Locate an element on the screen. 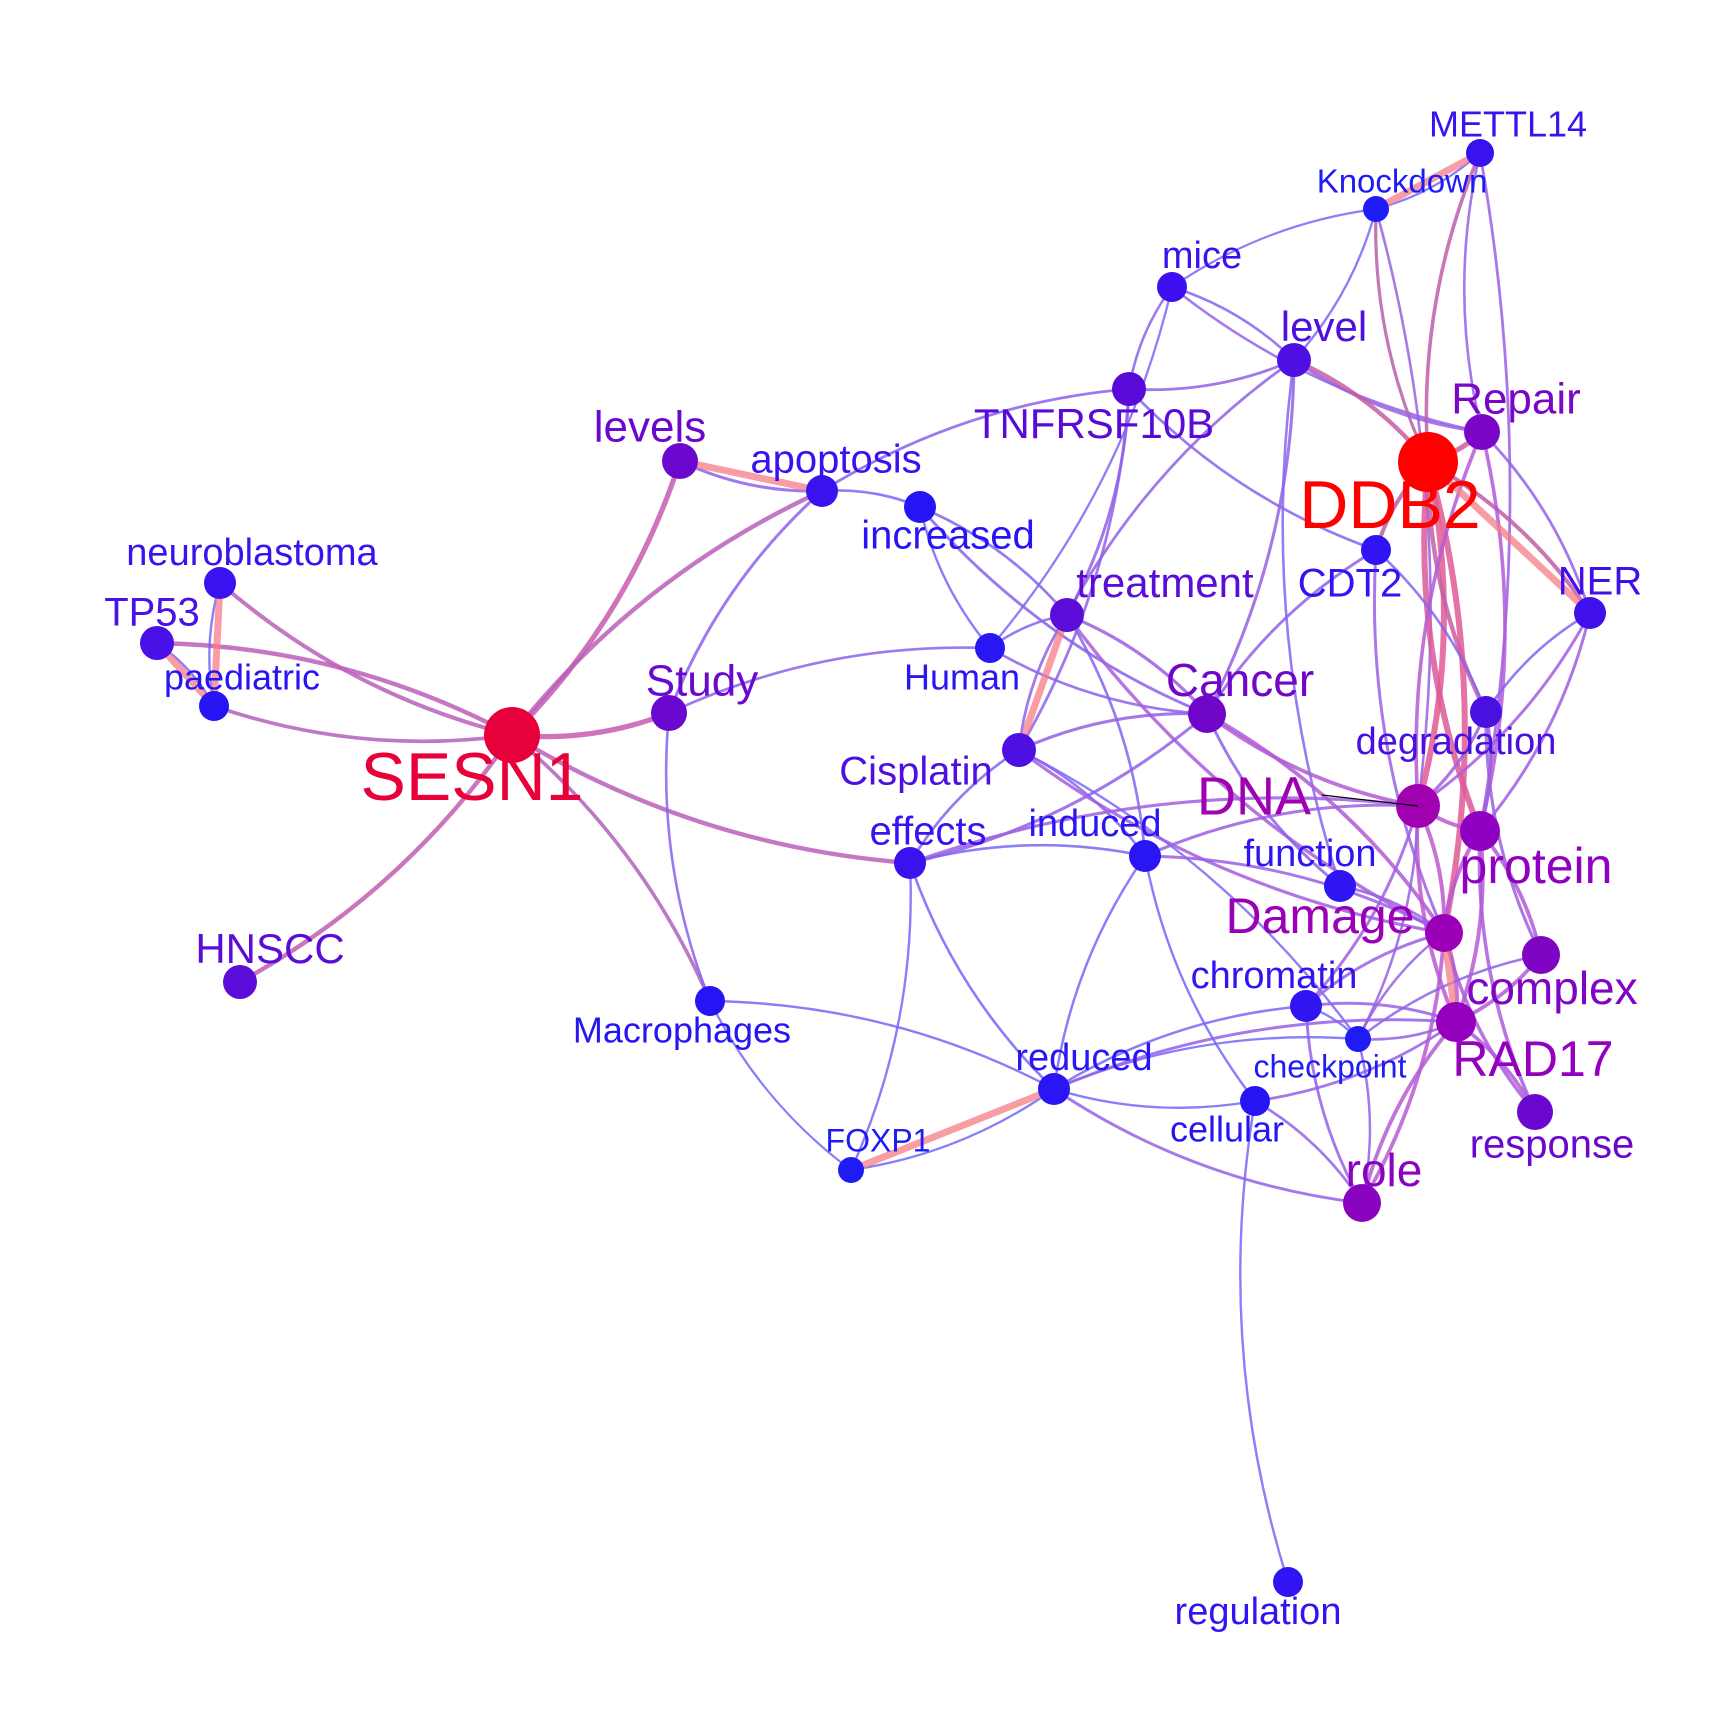 This screenshot has width=1728, height=1728. edge-mettl14-protein is located at coordinates (1495, 492).